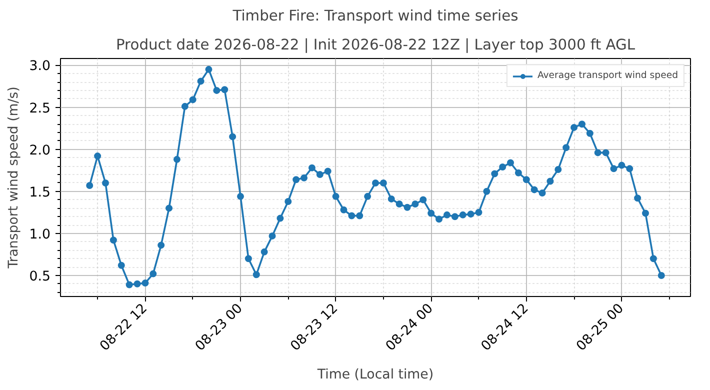 This screenshot has height=390, width=710. Describe the element at coordinates (375, 16) in the screenshot. I see `chart-title: Timber Fire: Transport wind time series` at that location.